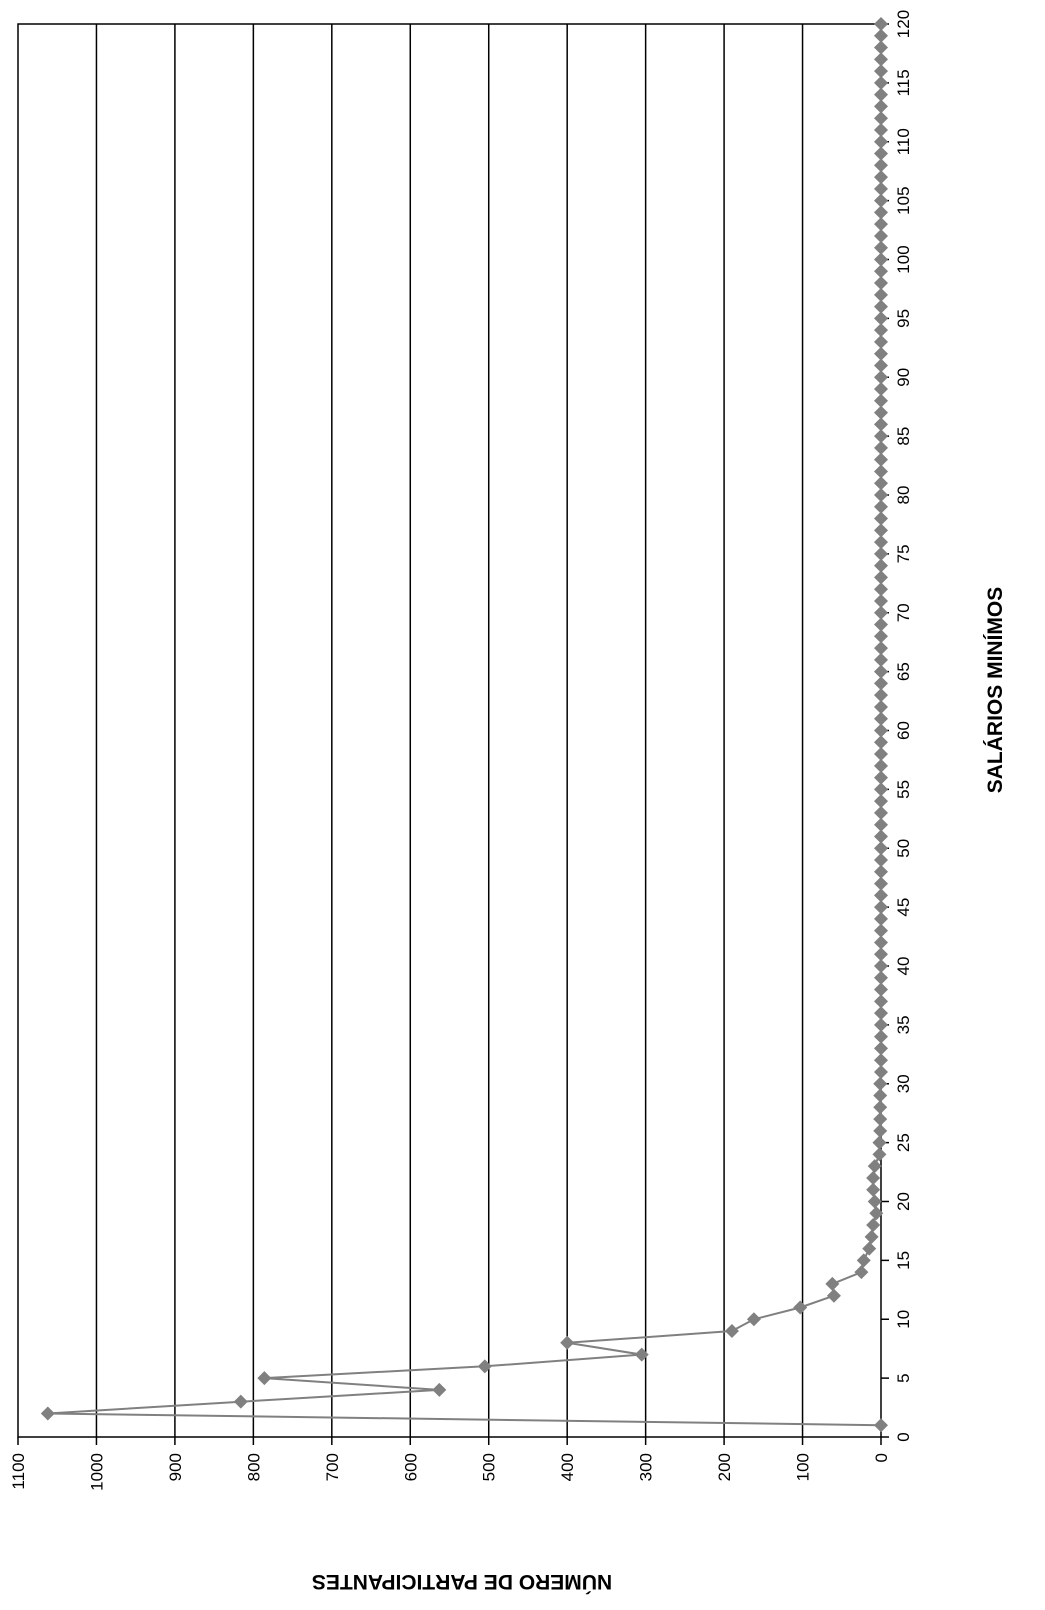 This screenshot has width=1045, height=1610. What do you see at coordinates (903, 24) in the screenshot?
I see `x-tick-label-120: 120` at bounding box center [903, 24].